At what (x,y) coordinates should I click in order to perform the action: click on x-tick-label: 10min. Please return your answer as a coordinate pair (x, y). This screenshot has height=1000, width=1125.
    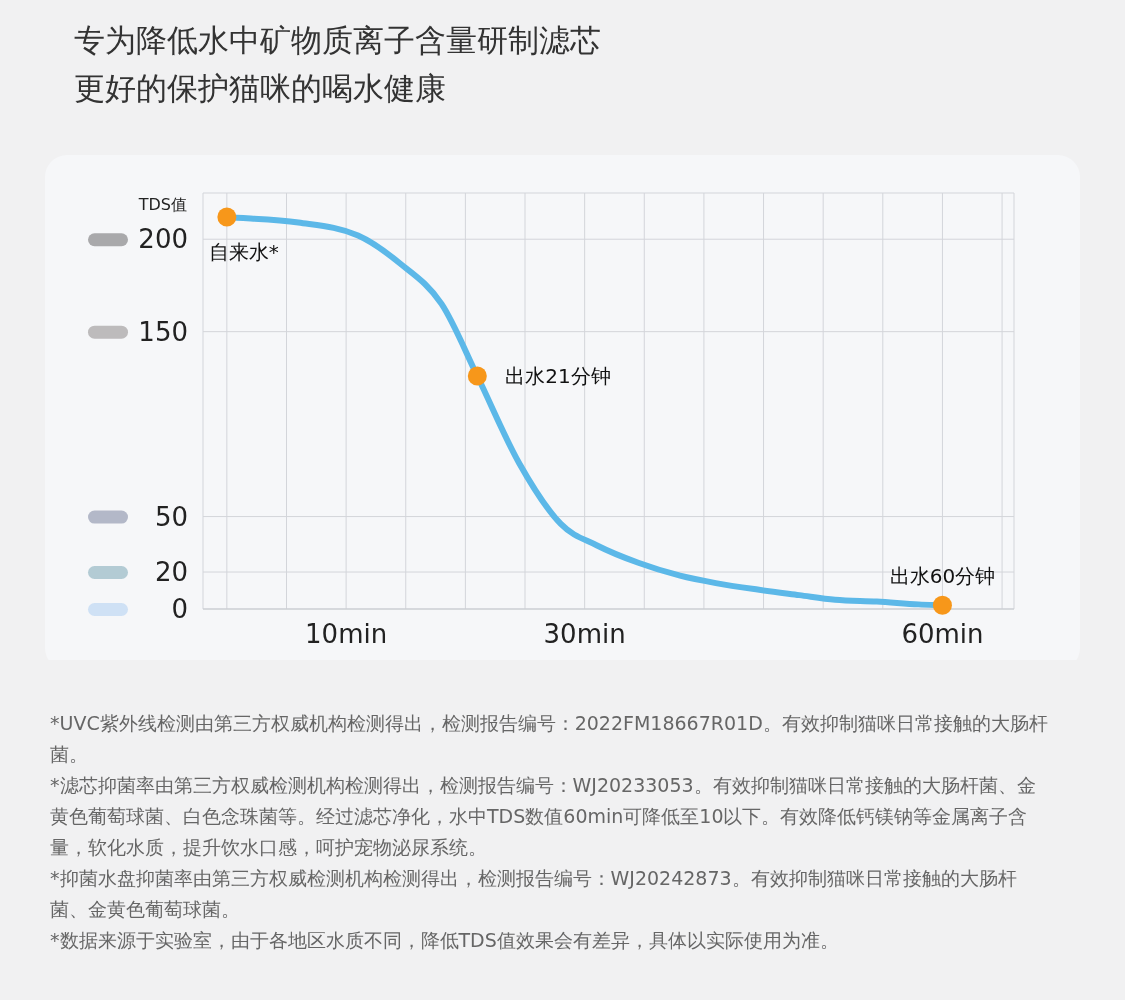
    Looking at the image, I should click on (346, 634).